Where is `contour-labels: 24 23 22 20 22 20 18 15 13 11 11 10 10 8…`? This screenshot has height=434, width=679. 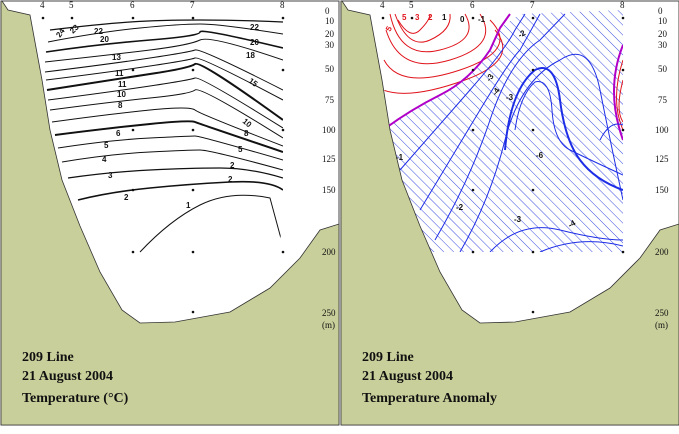 contour-labels: 24 23 22 20 22 20 18 15 13 11 11 10 10 8… is located at coordinates (156, 116).